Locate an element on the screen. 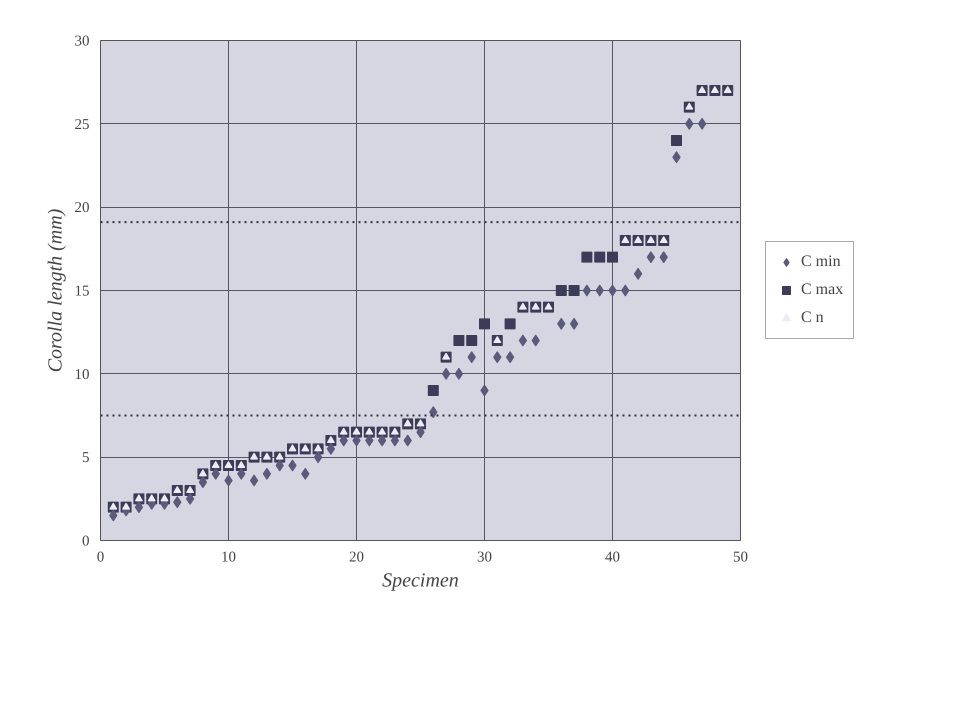  x-tick-label: 20 is located at coordinates (356, 558).